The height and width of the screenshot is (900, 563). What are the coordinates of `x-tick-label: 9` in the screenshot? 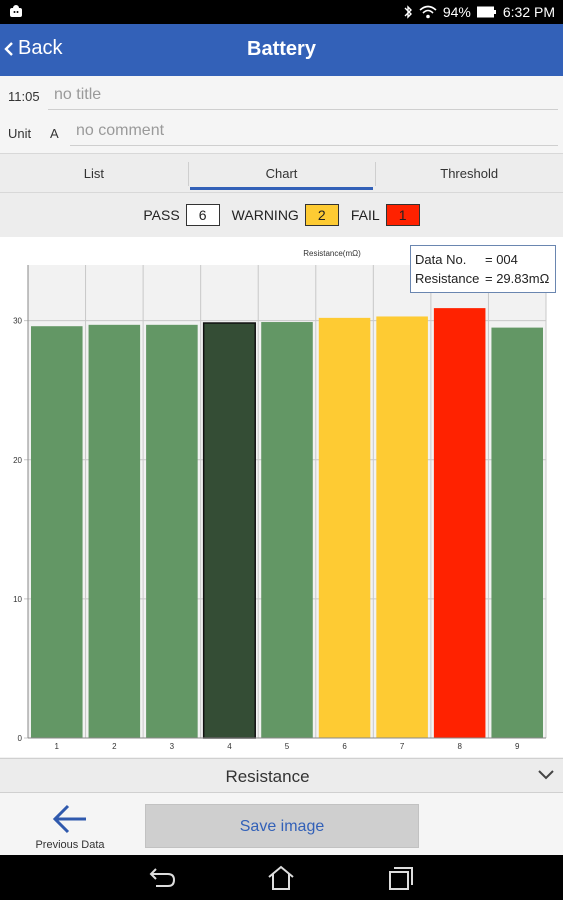 It's located at (517, 746).